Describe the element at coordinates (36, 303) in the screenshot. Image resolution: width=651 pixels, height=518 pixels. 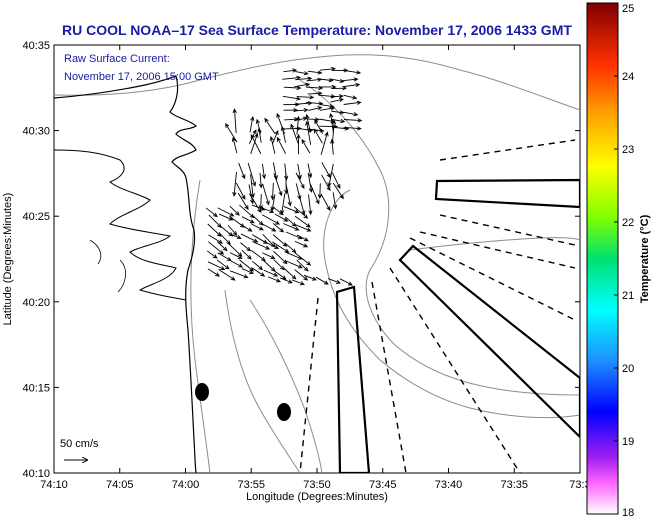
I see `y-tick-label: 40:20` at that location.